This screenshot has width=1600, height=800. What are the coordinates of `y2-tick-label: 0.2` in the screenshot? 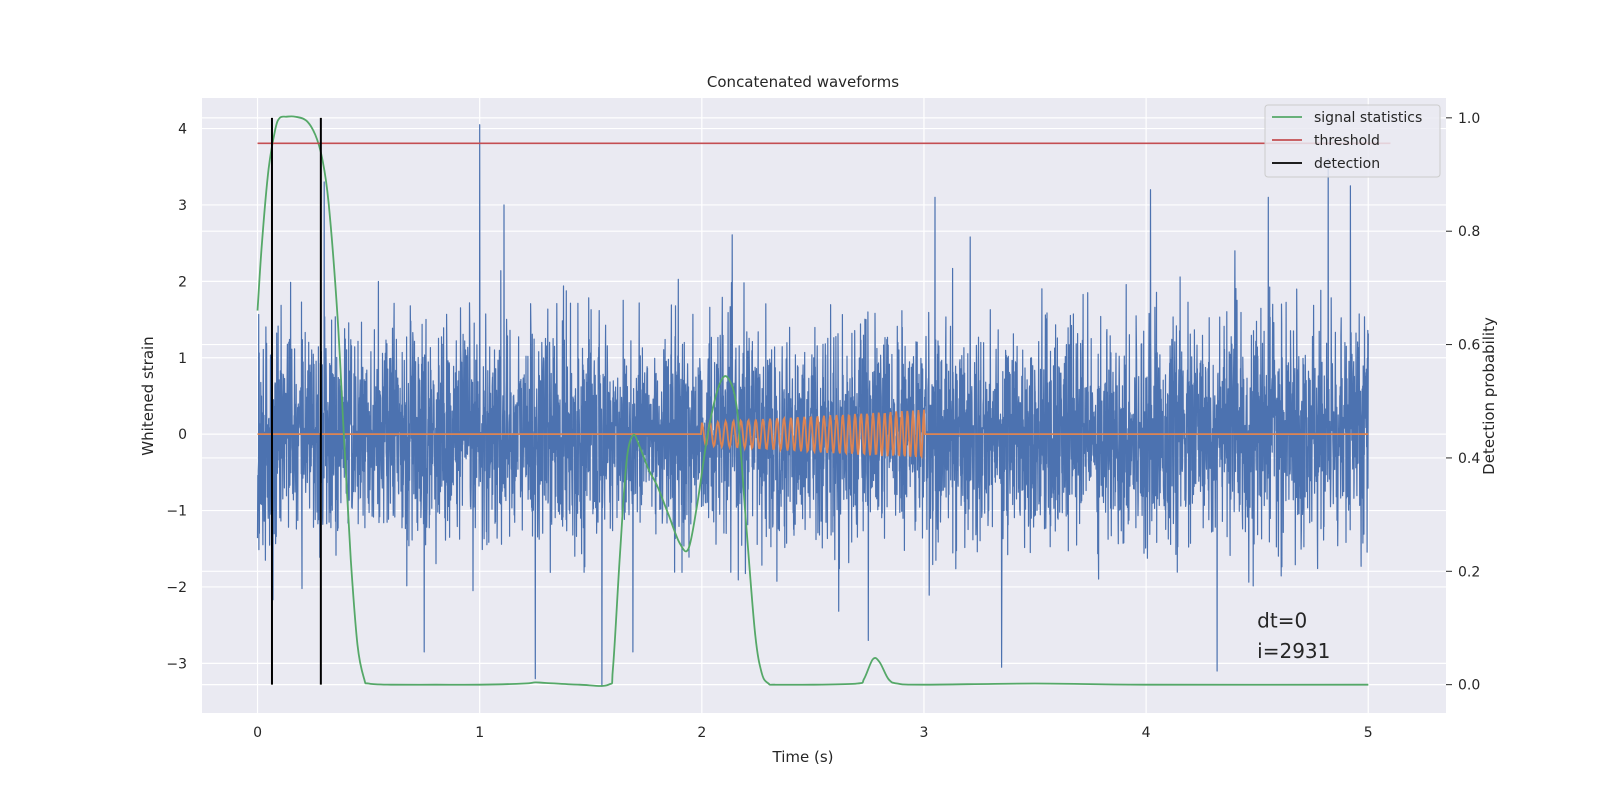 It's located at (1469, 572).